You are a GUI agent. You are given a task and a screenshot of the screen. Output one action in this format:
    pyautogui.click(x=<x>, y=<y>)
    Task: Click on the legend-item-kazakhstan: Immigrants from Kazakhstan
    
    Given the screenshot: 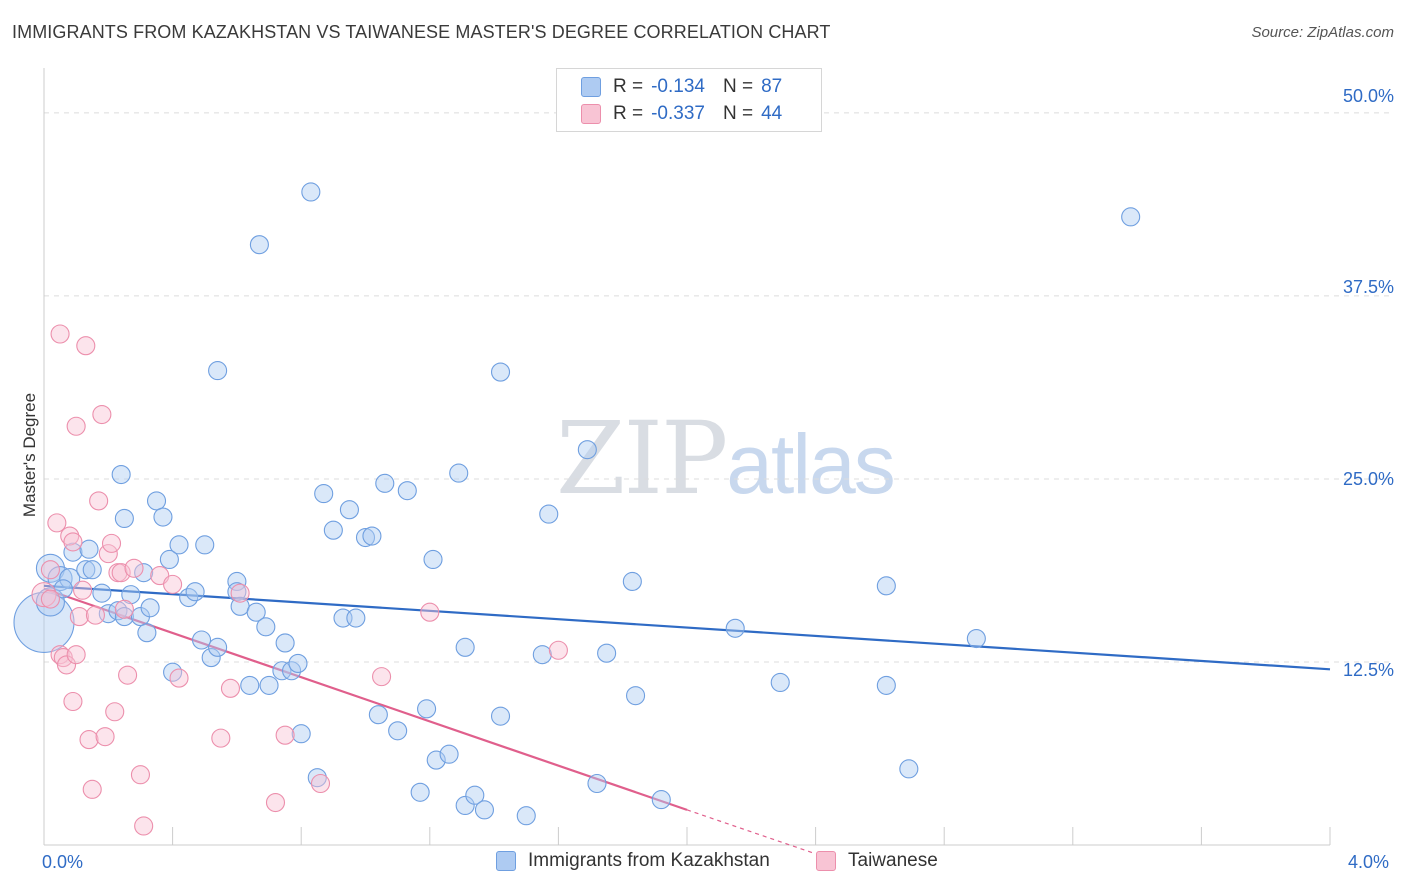 What is the action you would take?
    pyautogui.click(x=633, y=861)
    